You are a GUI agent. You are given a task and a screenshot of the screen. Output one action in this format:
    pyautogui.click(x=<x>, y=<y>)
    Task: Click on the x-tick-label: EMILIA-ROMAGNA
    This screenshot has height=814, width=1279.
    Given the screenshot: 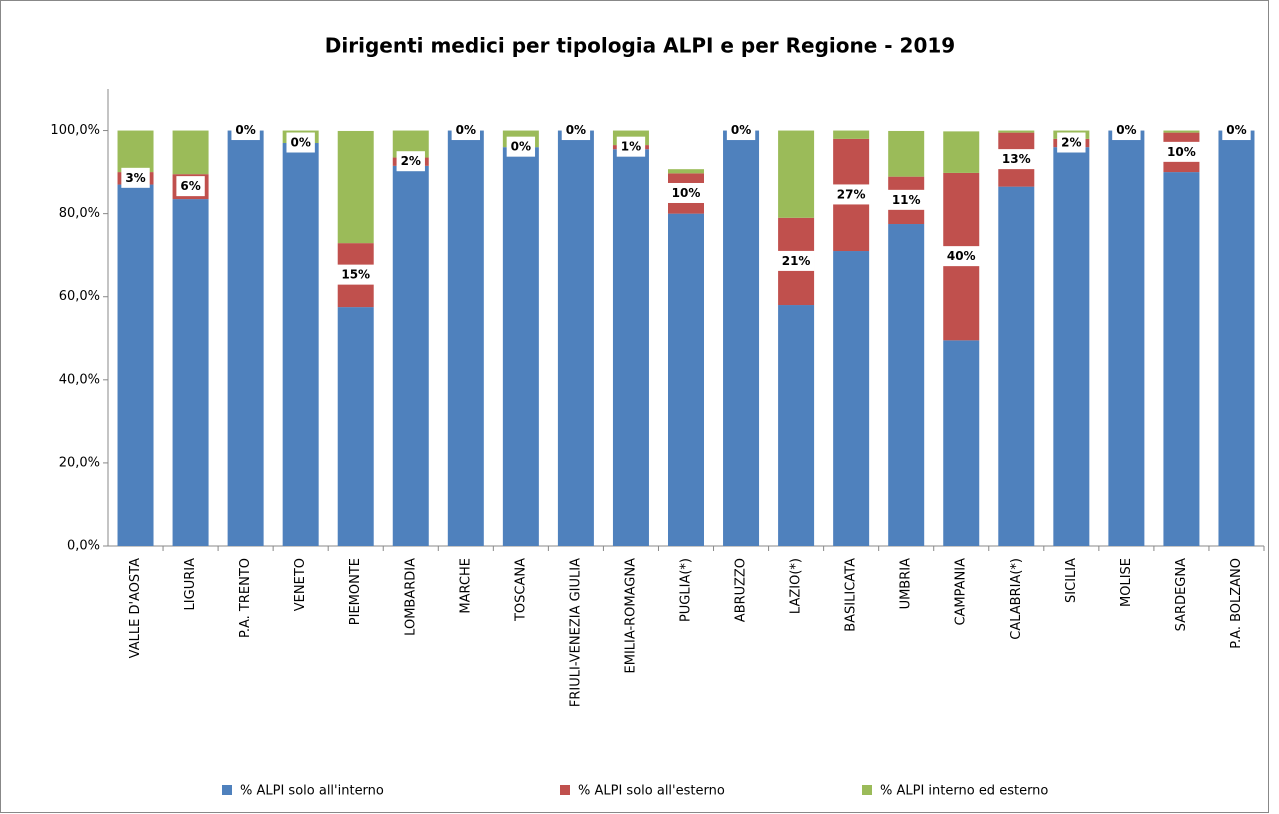 What is the action you would take?
    pyautogui.click(x=630, y=616)
    